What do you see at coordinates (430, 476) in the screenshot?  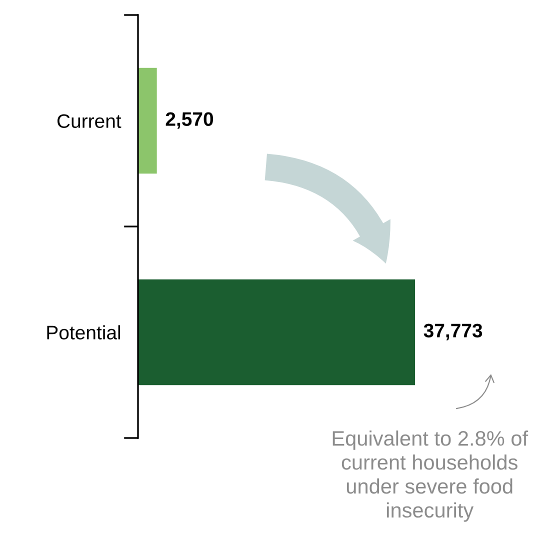 I see `annotation: Equivalent to 2.8% of current households under severe food insecurity` at bounding box center [430, 476].